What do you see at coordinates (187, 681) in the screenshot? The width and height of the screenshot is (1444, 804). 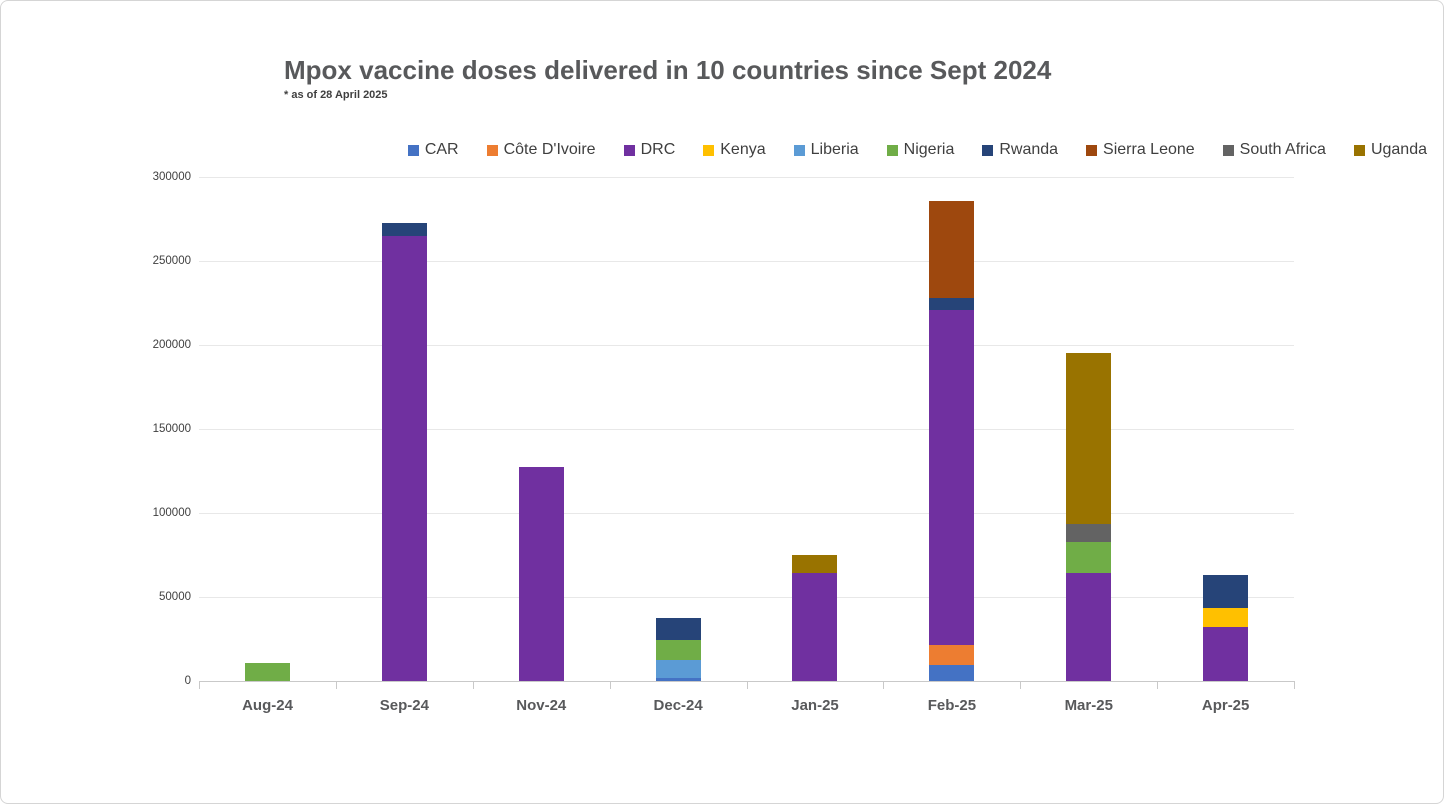 I see `y-axis-tick-label: 0` at bounding box center [187, 681].